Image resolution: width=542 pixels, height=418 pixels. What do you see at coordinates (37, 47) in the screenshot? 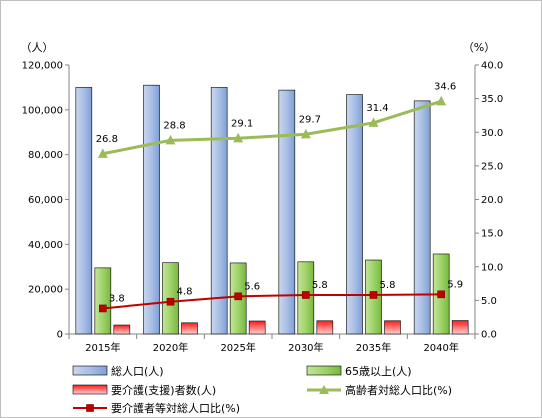
I see `left-axis-unit: （人）` at bounding box center [37, 47].